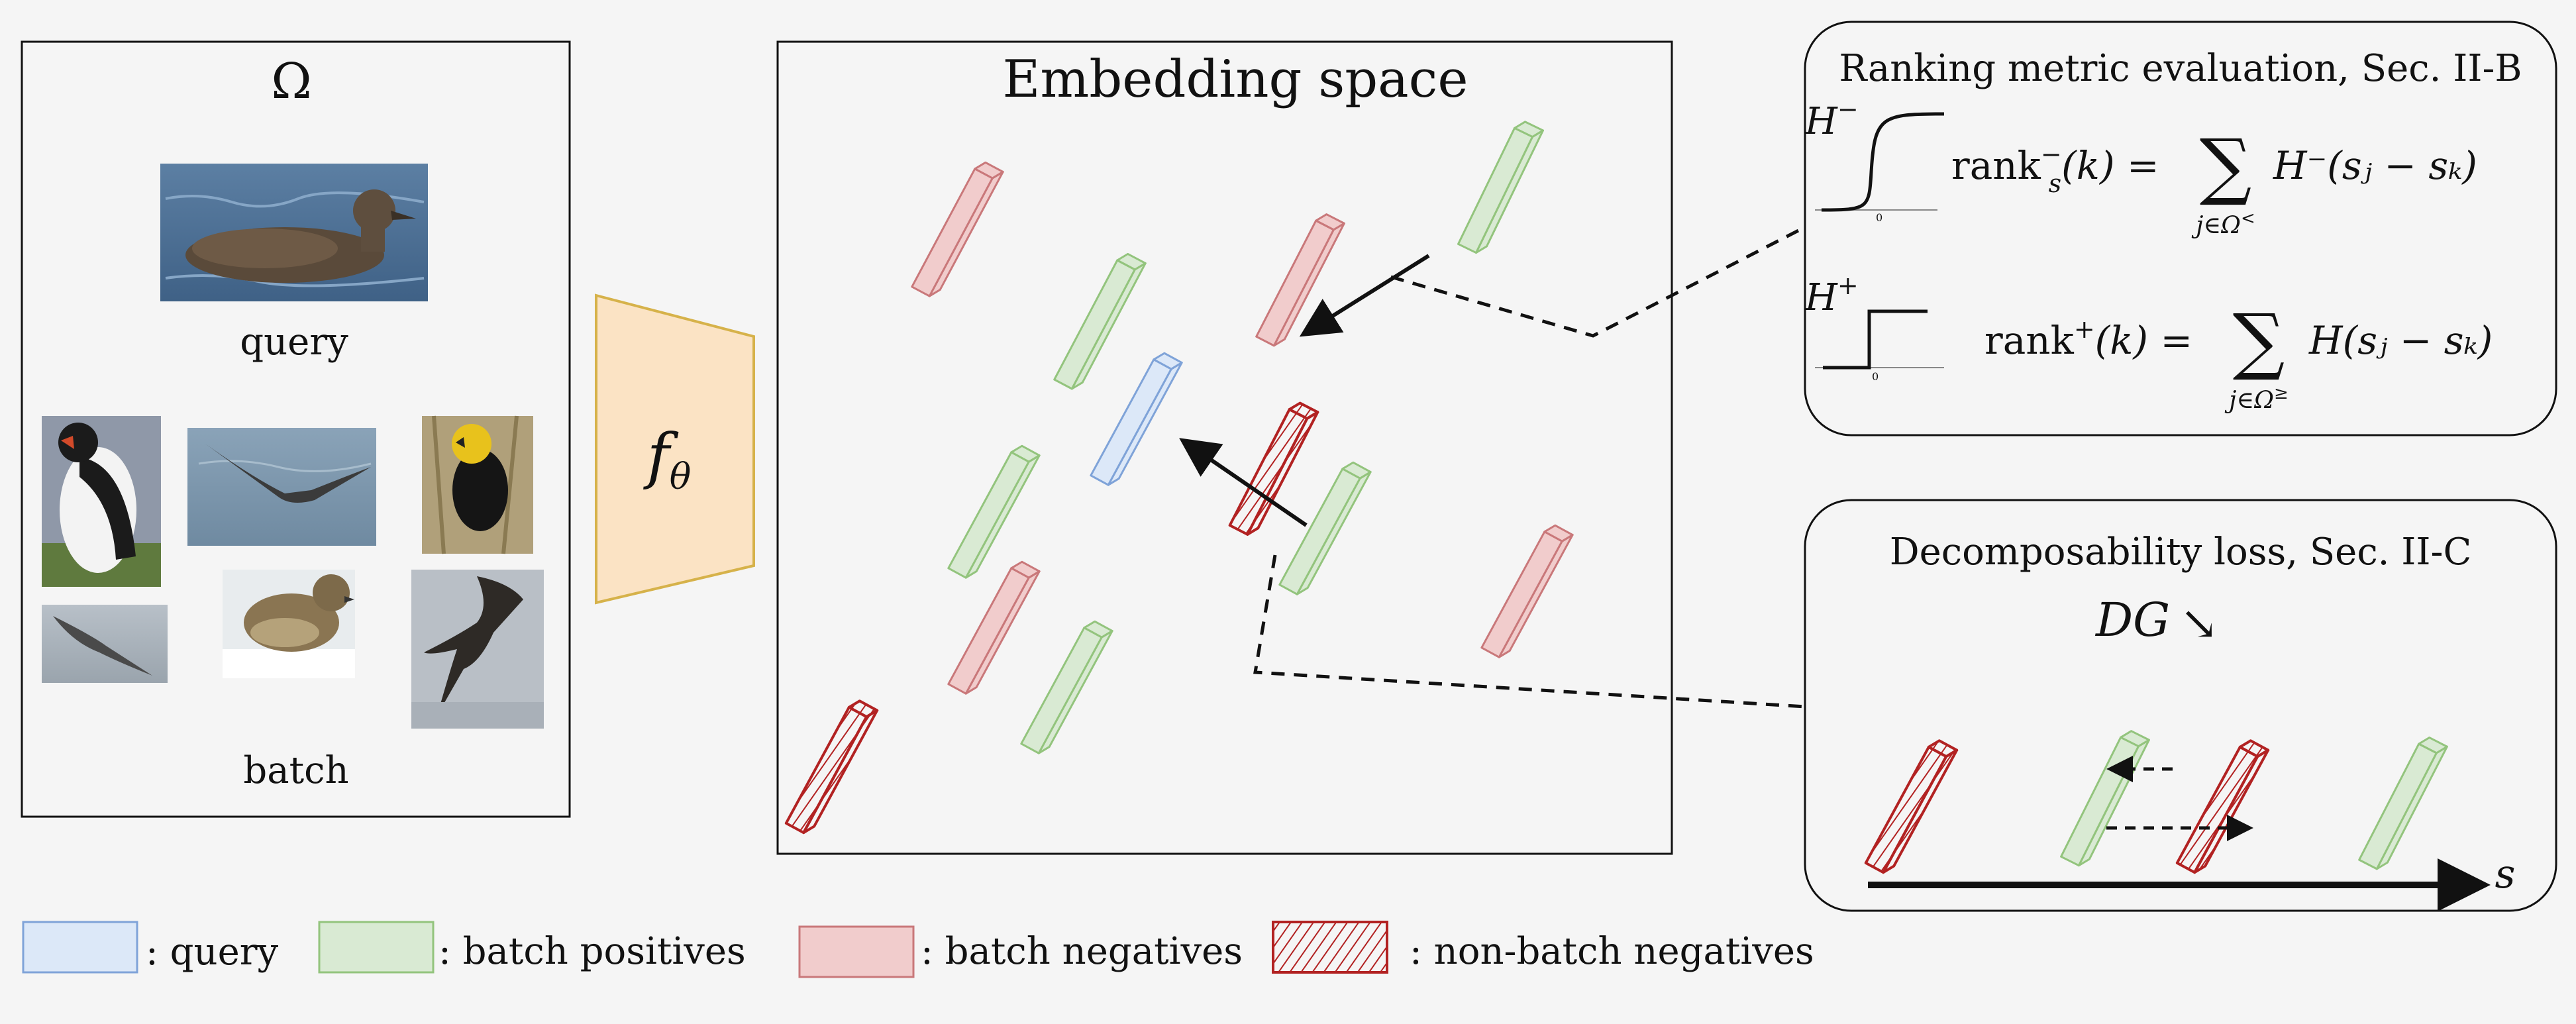  I want to click on hplus-label: H+, so click(1831, 295).